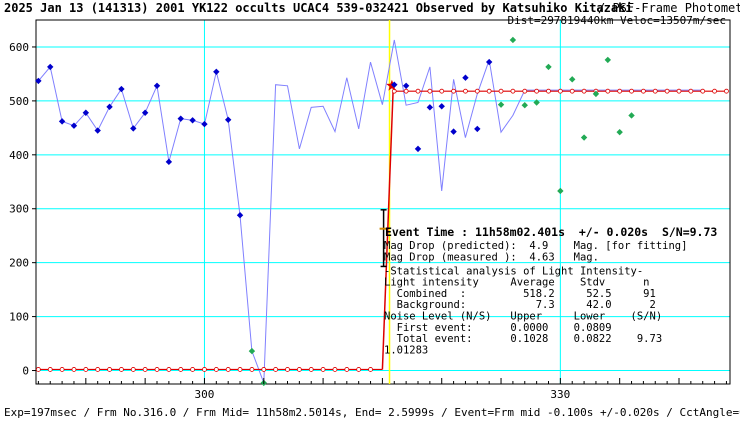  I want to click on annotation-line: Light intensity Average Stdv n, so click(517, 283).